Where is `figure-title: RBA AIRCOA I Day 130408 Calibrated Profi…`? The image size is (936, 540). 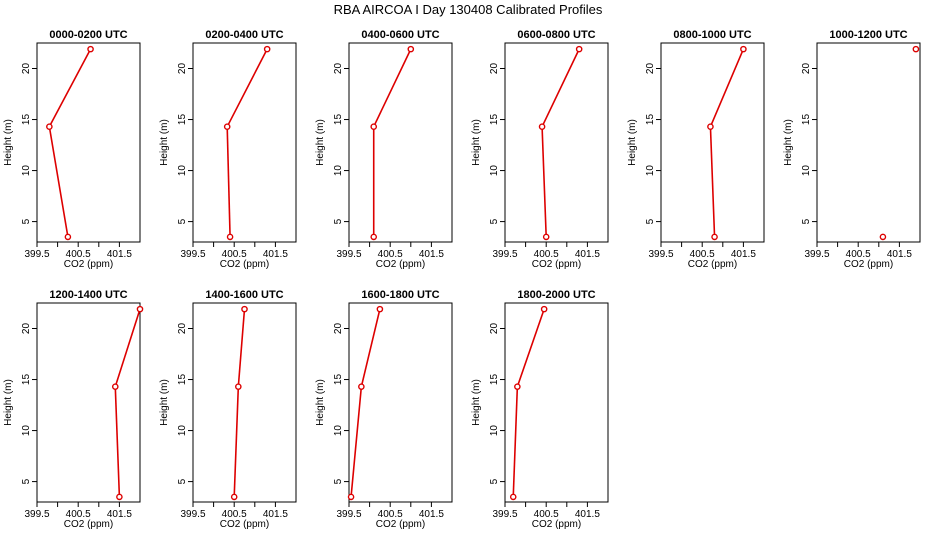
figure-title: RBA AIRCOA I Day 130408 Calibrated Profi… is located at coordinates (468, 9).